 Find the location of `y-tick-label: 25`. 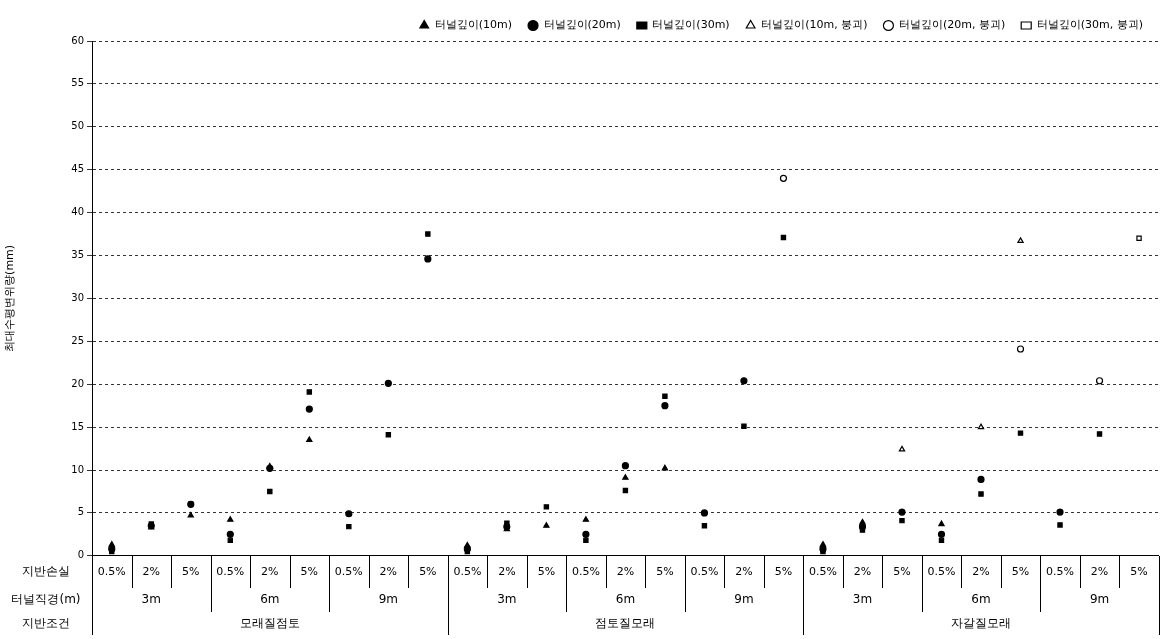

y-tick-label: 25 is located at coordinates (77, 340).